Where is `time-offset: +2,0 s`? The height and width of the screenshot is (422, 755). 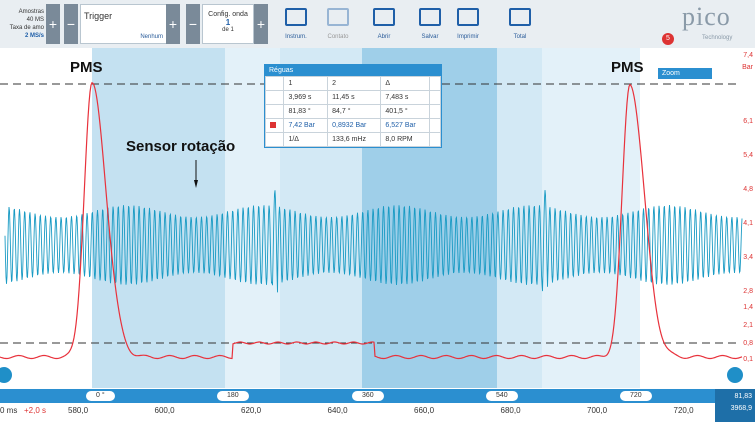
time-offset: +2,0 s is located at coordinates (35, 410).